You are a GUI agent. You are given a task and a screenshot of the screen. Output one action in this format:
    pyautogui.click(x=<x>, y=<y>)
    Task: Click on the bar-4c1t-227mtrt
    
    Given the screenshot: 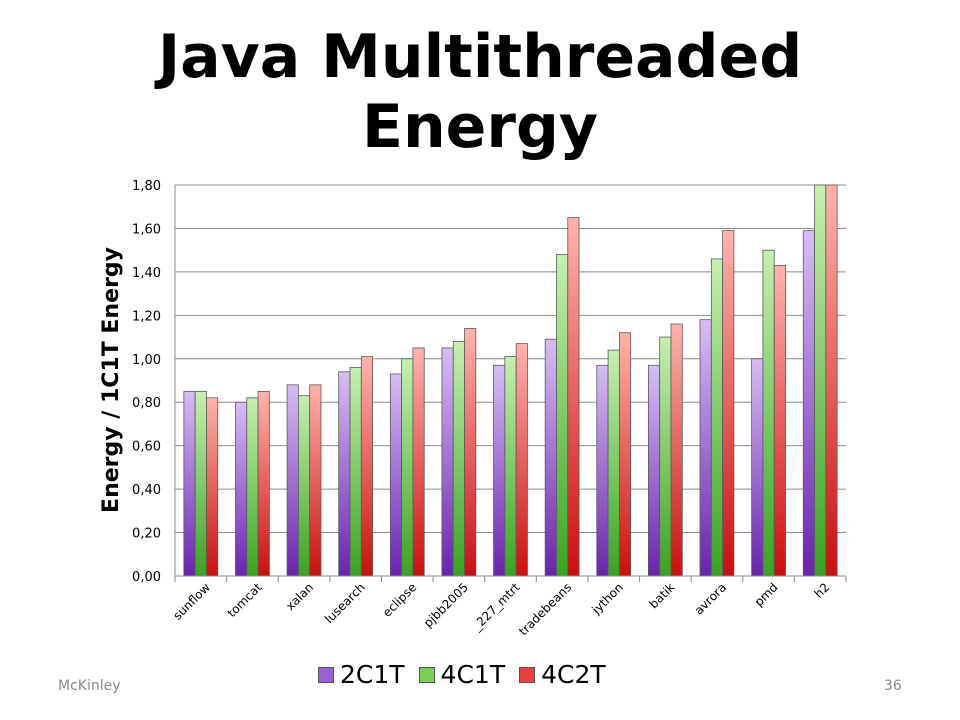 What is the action you would take?
    pyautogui.click(x=510, y=466)
    